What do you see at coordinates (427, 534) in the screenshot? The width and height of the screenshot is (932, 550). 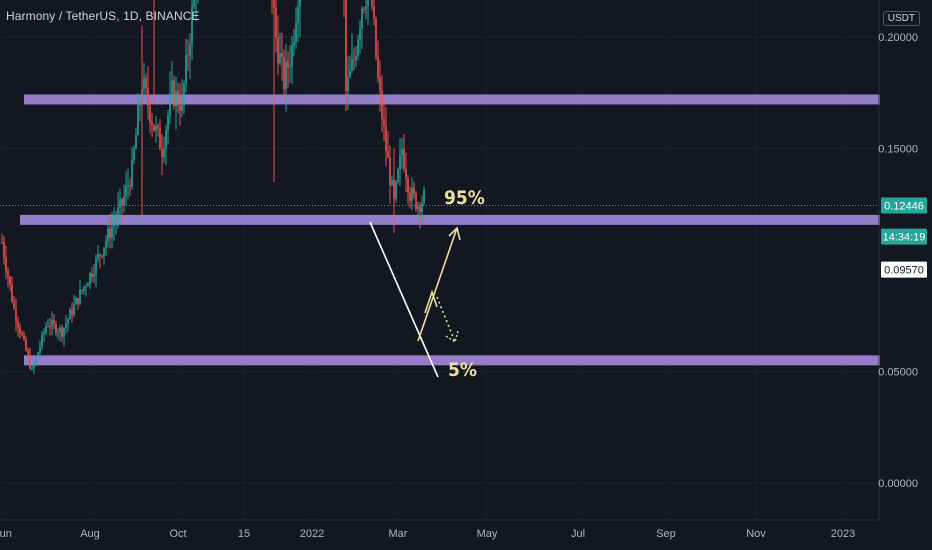 I see `time-axis: Jun Aug Oct 15 2022 Mar May Jul Sep Nov 2023` at bounding box center [427, 534].